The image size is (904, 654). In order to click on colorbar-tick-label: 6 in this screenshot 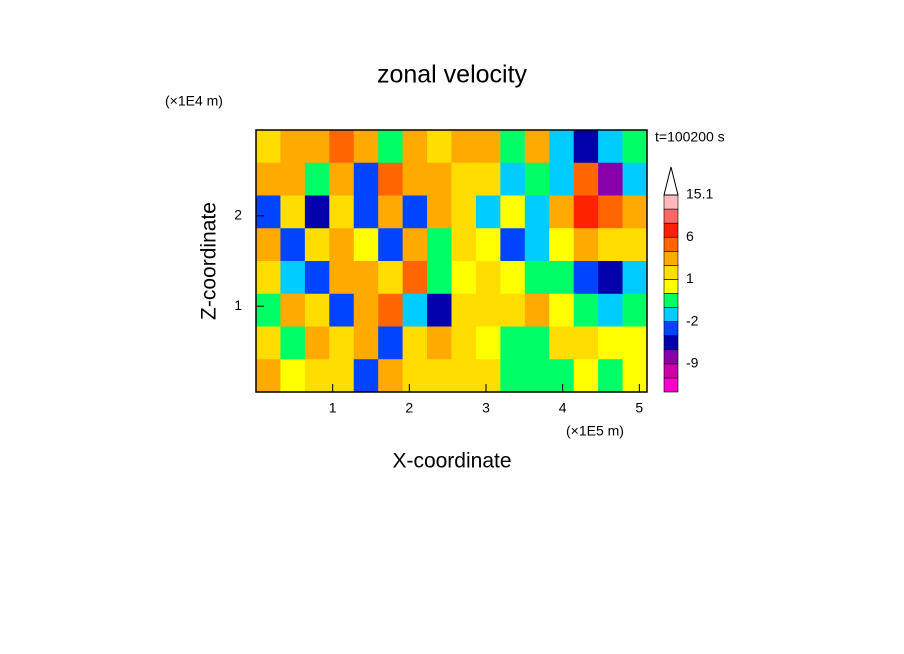, I will do `click(690, 236)`.